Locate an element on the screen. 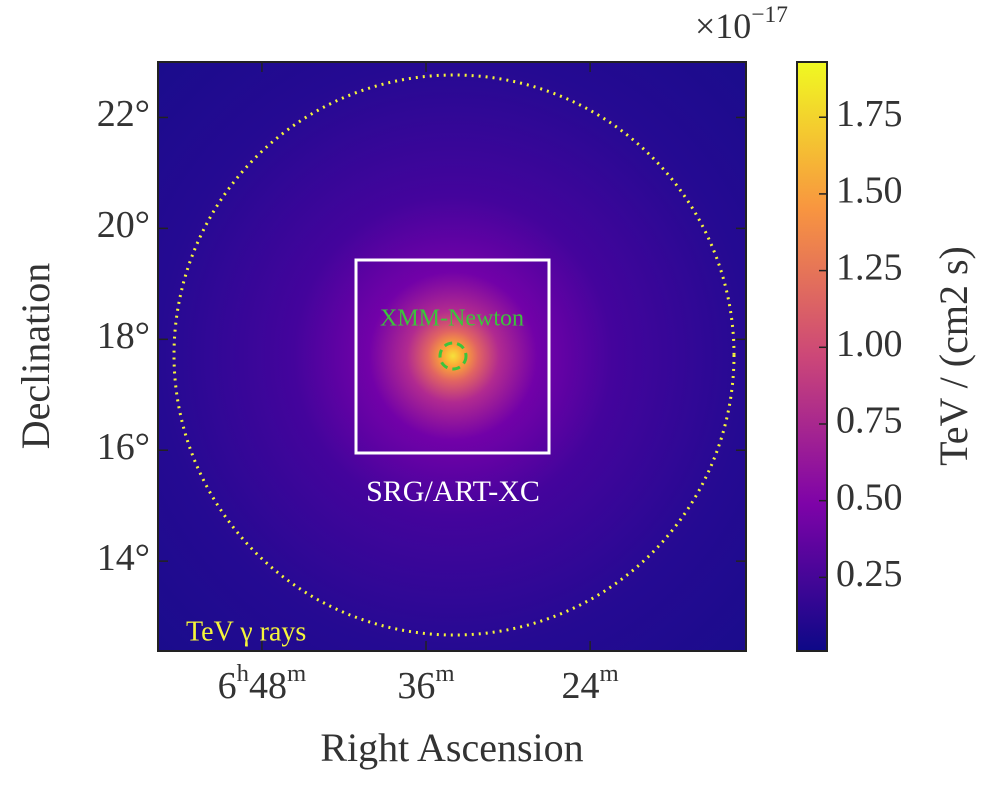 The image size is (997, 795). xmm-label: XMM-Newton is located at coordinates (452, 319).